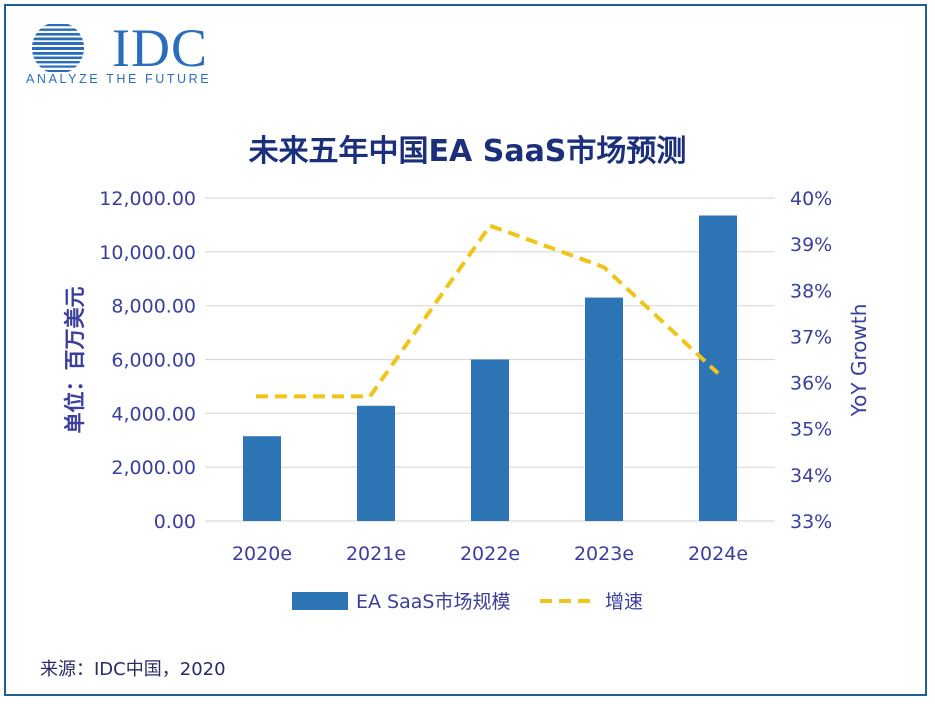 This screenshot has width=935, height=704. What do you see at coordinates (147, 199) in the screenshot?
I see `y-tick-label: 12,000.00` at bounding box center [147, 199].